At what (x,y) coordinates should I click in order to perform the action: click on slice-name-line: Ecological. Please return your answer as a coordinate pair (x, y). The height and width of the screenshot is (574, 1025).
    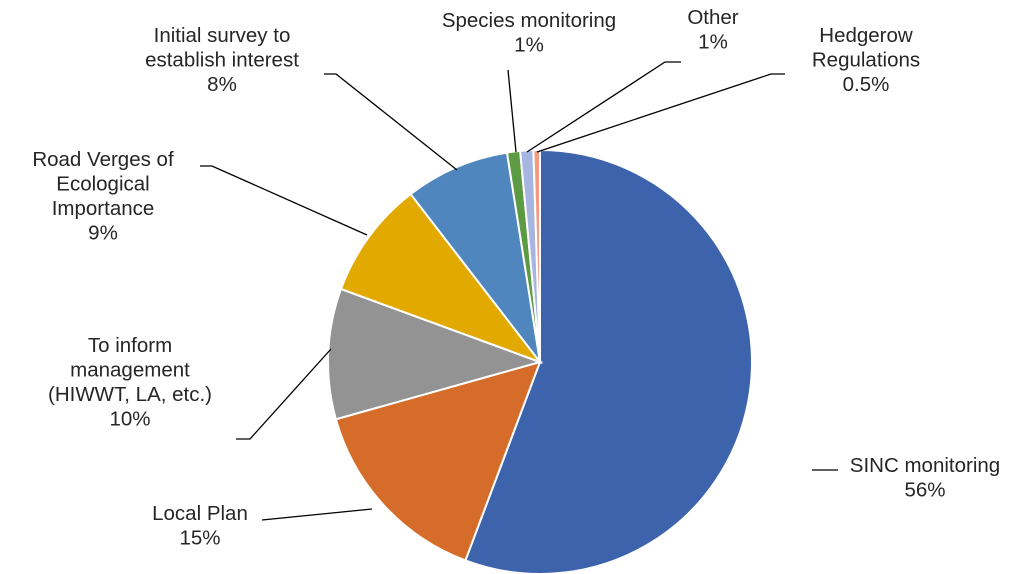
    Looking at the image, I should click on (102, 184).